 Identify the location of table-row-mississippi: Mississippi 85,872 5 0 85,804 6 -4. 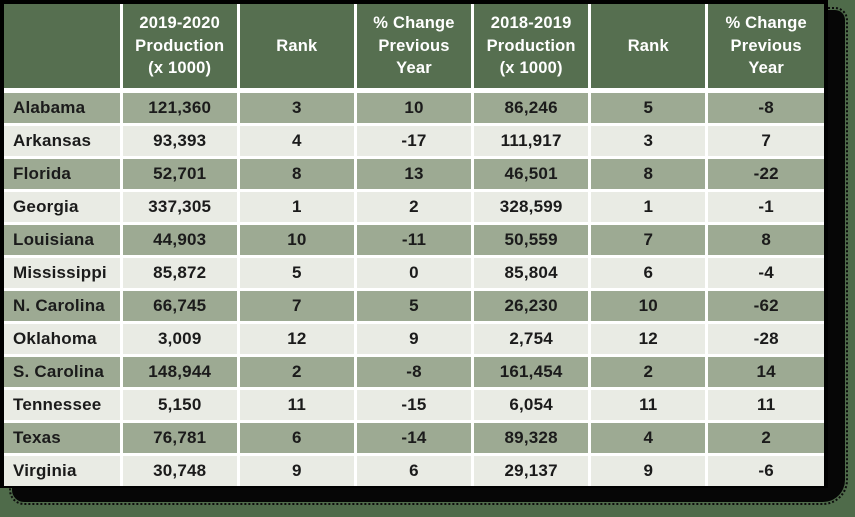
(414, 273).